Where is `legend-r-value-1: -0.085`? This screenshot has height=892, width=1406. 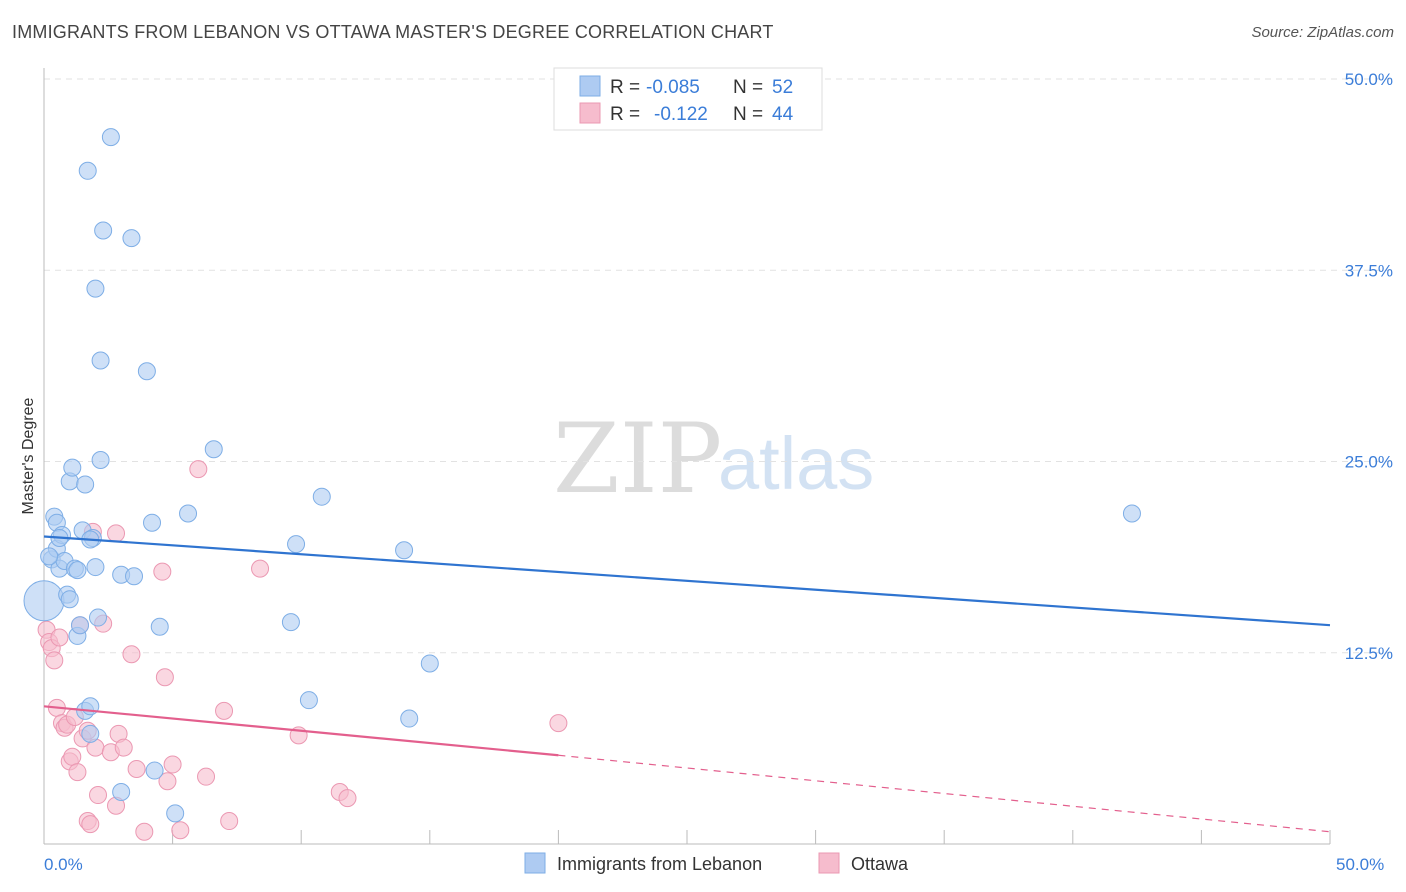
legend-r-value-1: -0.085 is located at coordinates (673, 87).